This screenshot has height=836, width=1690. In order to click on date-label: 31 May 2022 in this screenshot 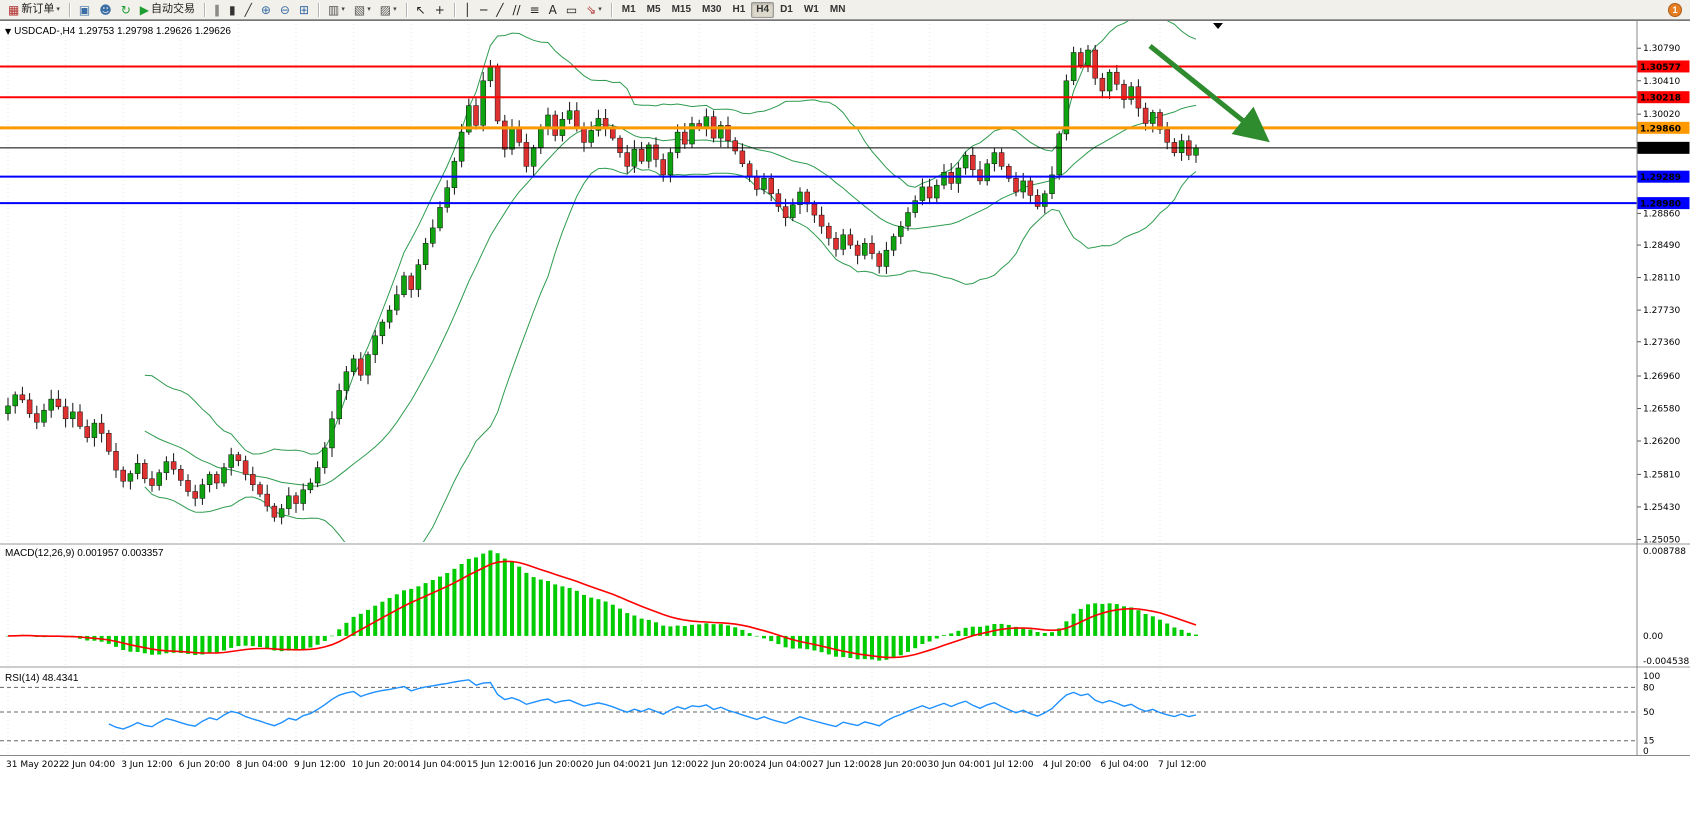, I will do `click(35, 765)`.